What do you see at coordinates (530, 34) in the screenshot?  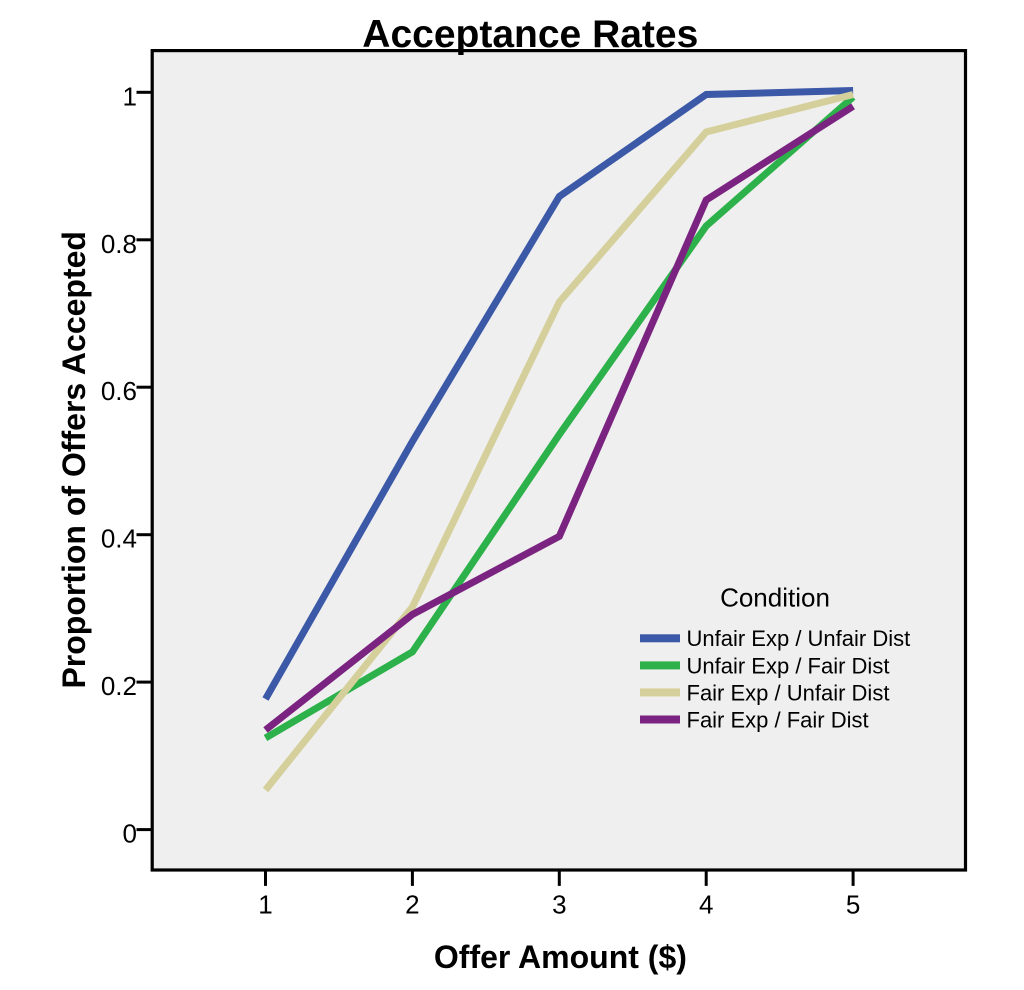 I see `svg-text: Acceptance Rates` at bounding box center [530, 34].